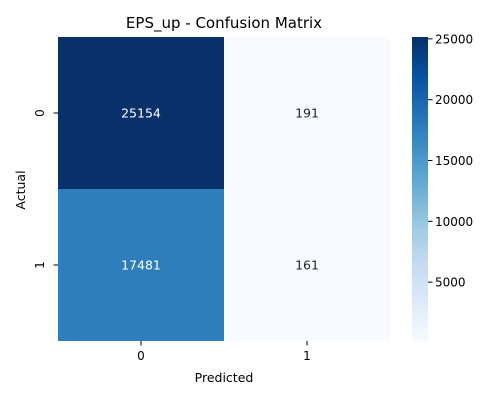  What do you see at coordinates (450, 283) in the screenshot?
I see `colorbar-tick-label: 5000` at bounding box center [450, 283].